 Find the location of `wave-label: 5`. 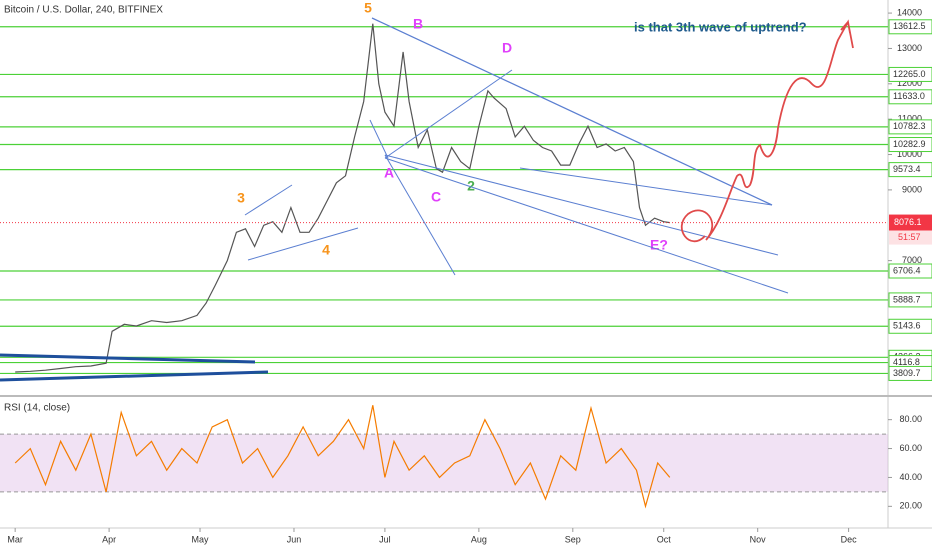

wave-label: 5 is located at coordinates (368, 8).